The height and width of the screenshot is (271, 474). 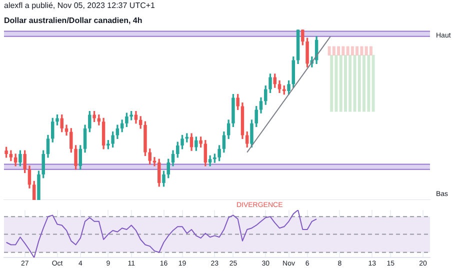 I want to click on text: alexfl a publié, Nov 05, 2023 12:37 UTC+1, so click(x=79, y=6).